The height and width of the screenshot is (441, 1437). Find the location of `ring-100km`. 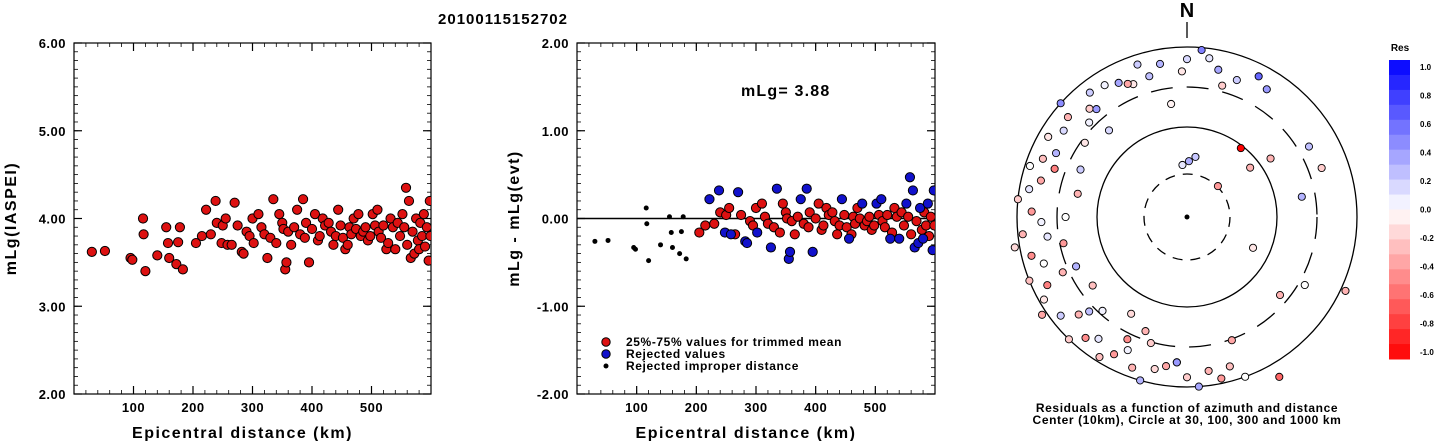

ring-100km is located at coordinates (1187, 217).